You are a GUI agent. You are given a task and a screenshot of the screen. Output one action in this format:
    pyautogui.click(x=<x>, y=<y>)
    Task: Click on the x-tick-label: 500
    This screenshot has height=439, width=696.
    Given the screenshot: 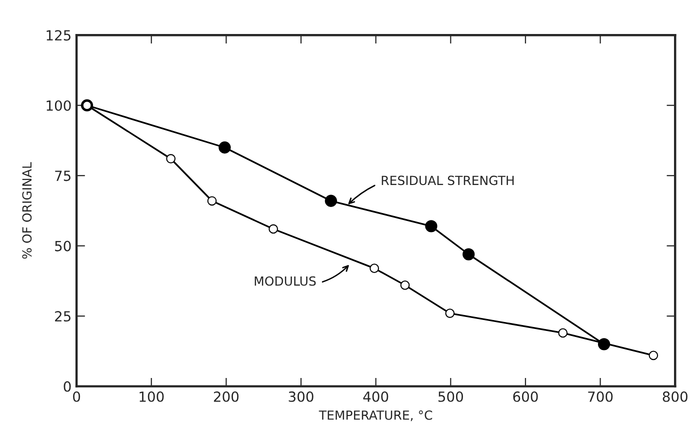 What is the action you would take?
    pyautogui.click(x=450, y=396)
    